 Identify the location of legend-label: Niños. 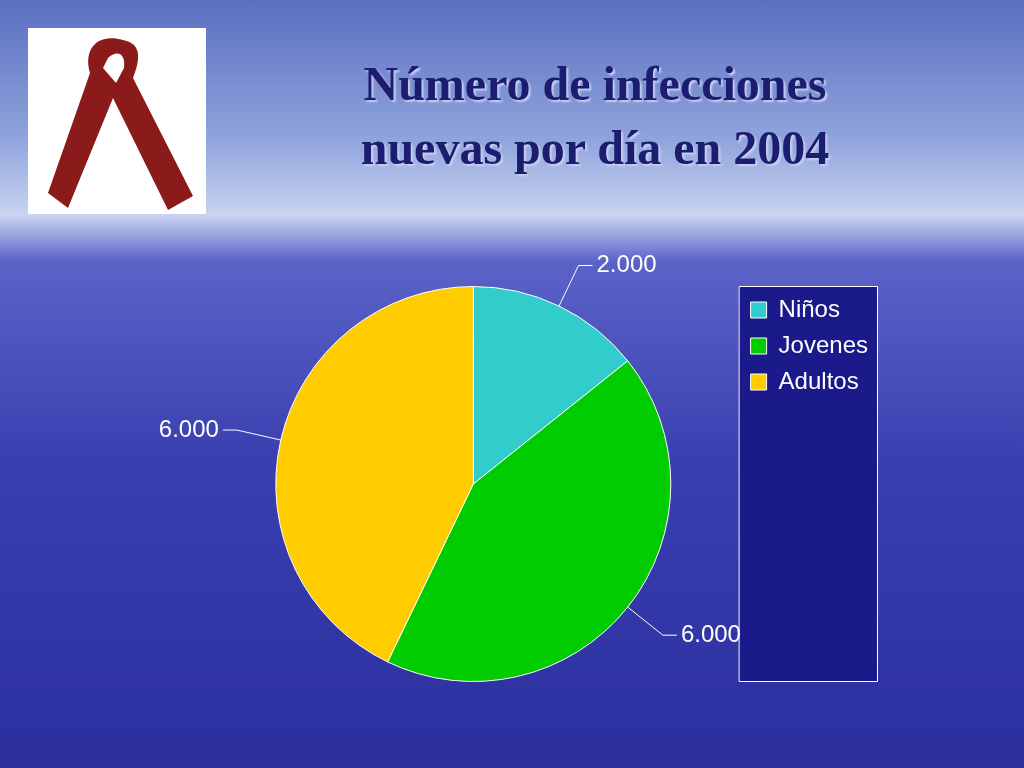
(809, 308).